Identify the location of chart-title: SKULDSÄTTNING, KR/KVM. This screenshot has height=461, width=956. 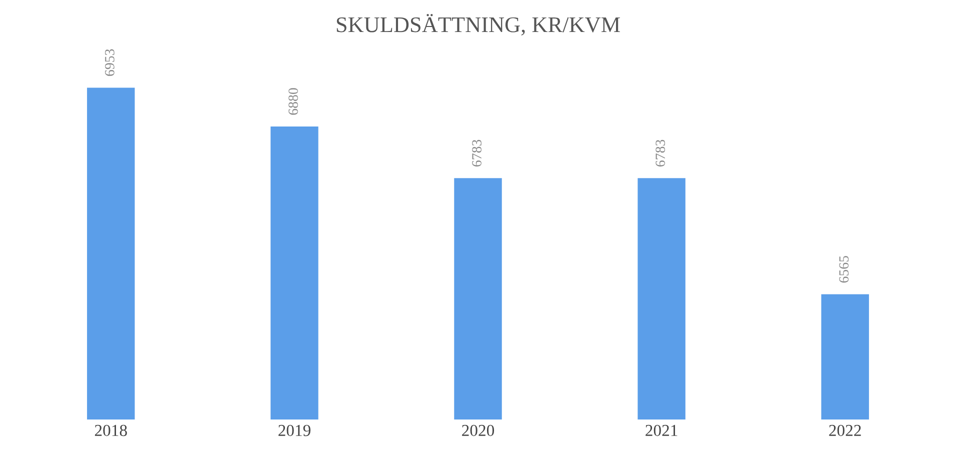
(478, 25).